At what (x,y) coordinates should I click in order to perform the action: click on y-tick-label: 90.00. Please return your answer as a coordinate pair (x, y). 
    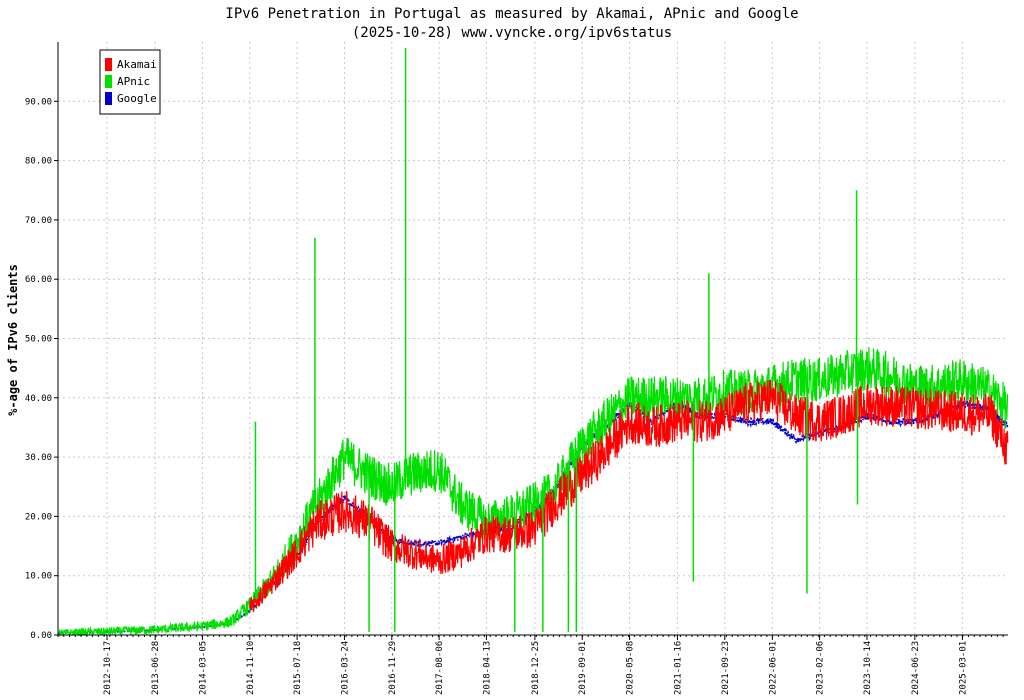
    Looking at the image, I should click on (38, 102).